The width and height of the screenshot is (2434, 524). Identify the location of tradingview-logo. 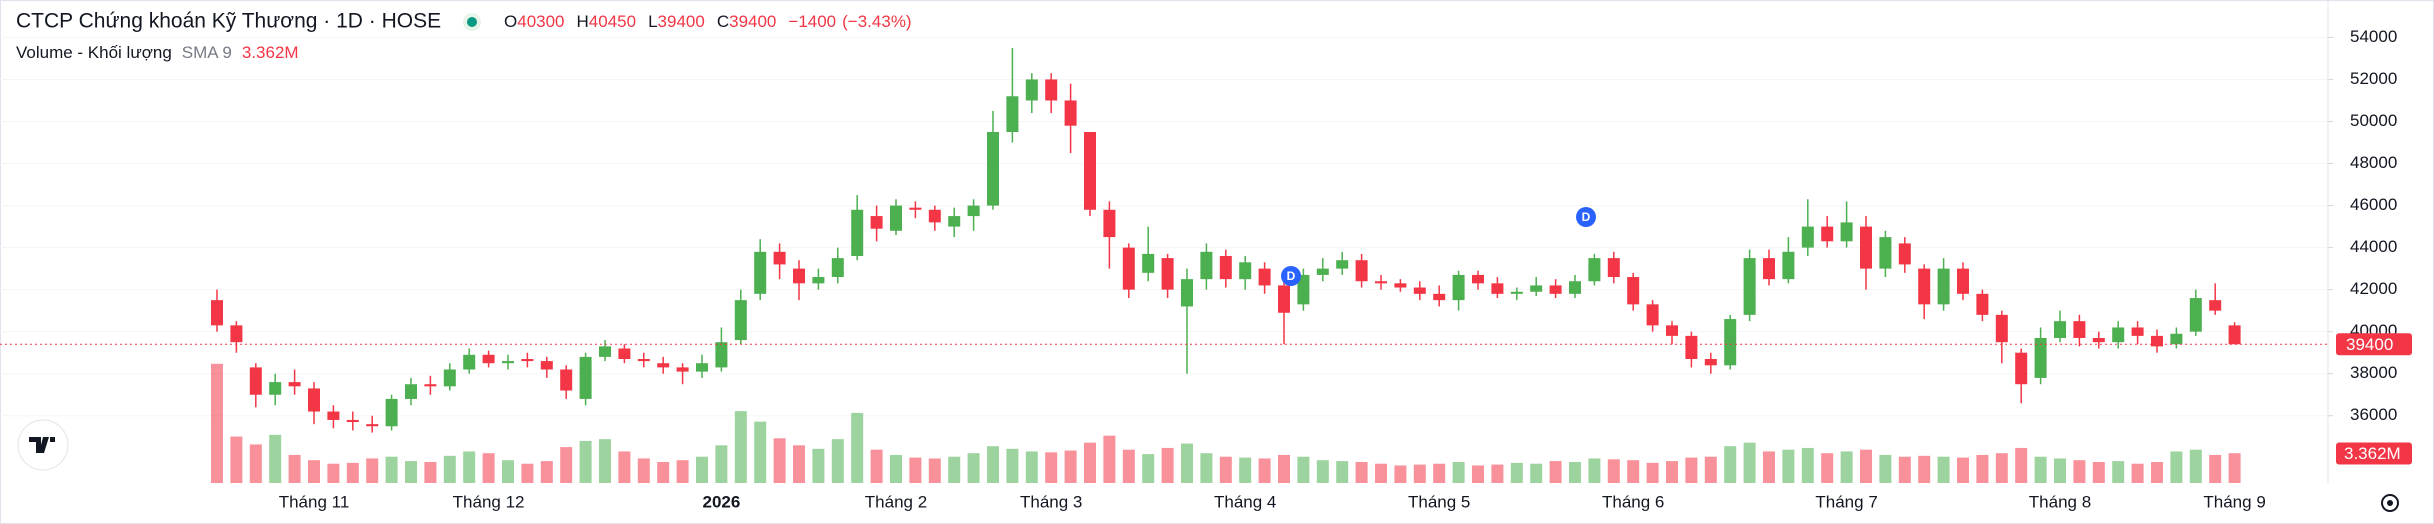
(43, 445).